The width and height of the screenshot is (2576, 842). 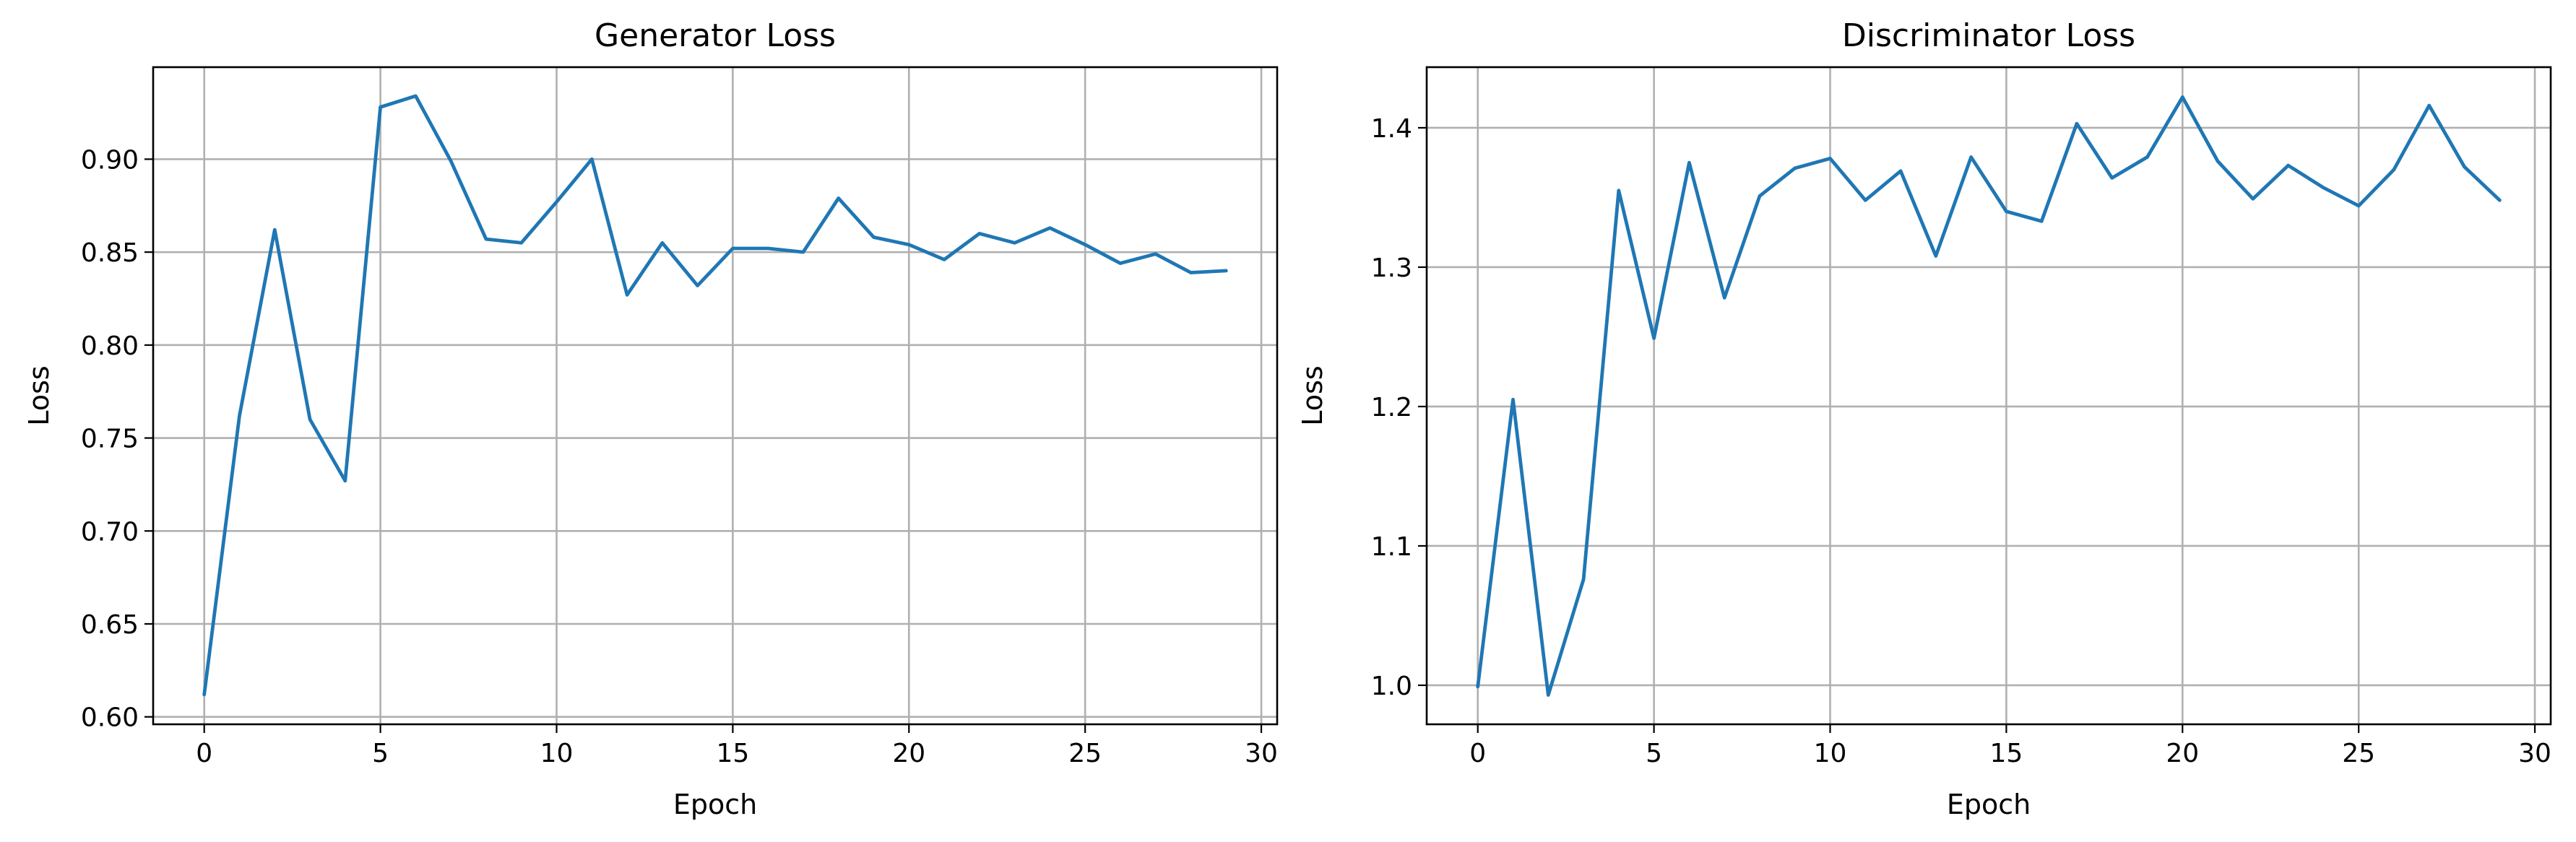 I want to click on y-tick-label: 1.3, so click(x=1391, y=268).